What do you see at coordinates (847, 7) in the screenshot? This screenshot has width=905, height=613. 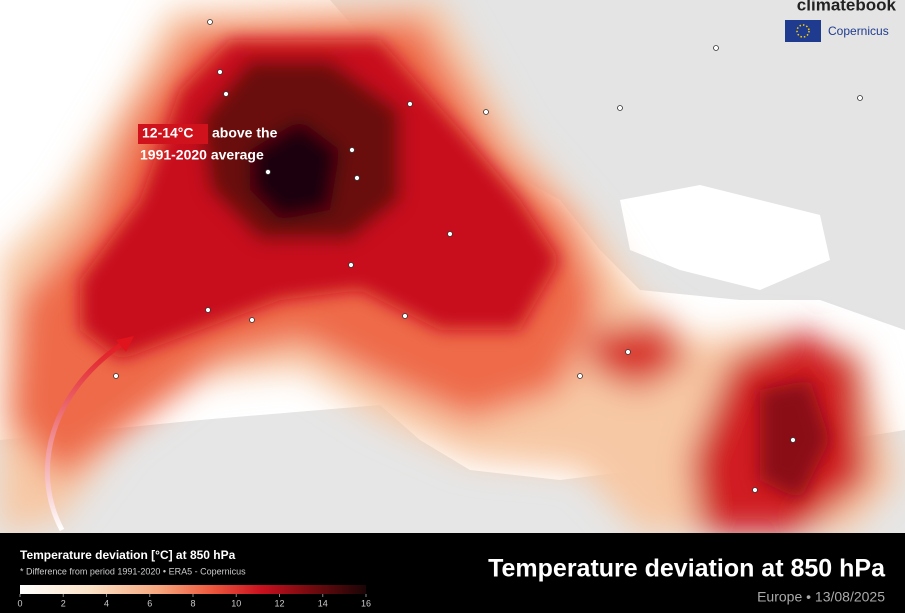 I see `brand-name: climatebook` at bounding box center [847, 7].